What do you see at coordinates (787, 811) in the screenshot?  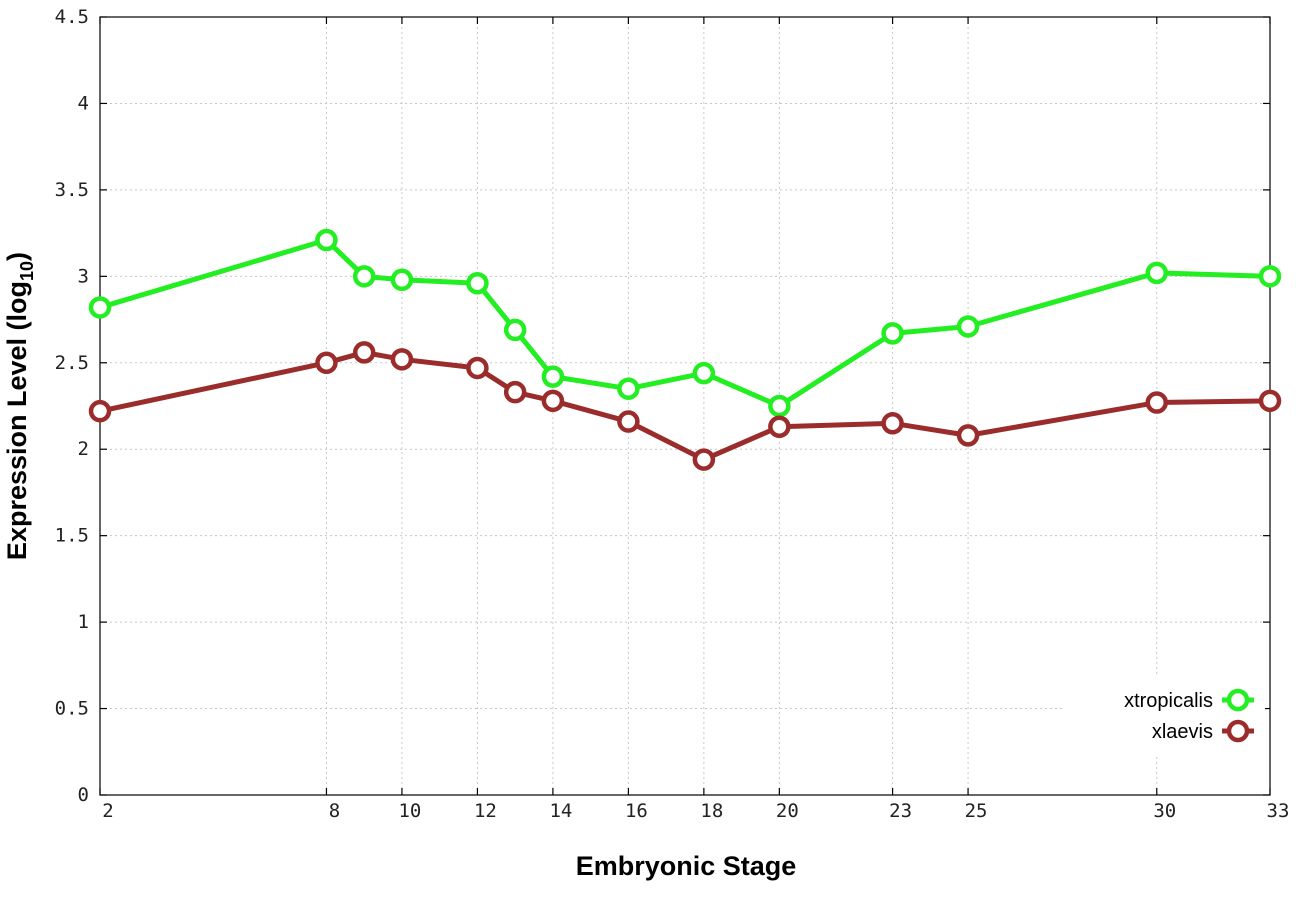 I see `x-tick-label: 20` at bounding box center [787, 811].